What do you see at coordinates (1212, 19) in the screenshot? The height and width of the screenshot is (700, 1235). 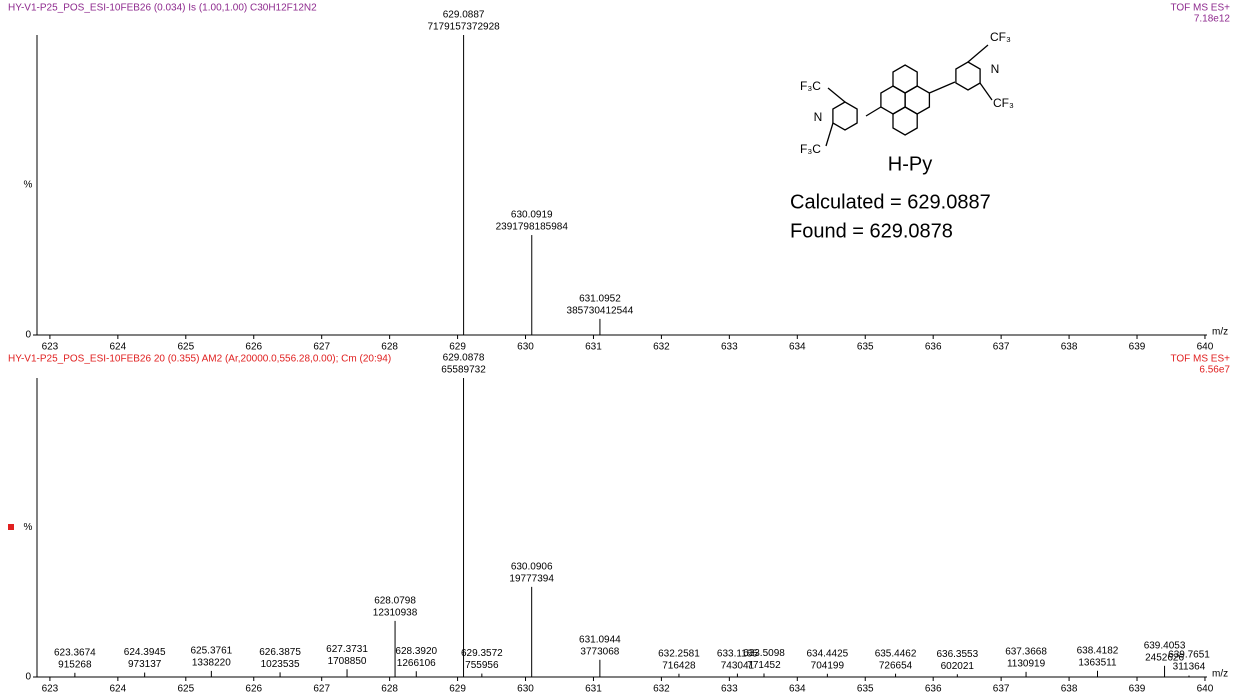 I see `full-scale: 7.18e12` at bounding box center [1212, 19].